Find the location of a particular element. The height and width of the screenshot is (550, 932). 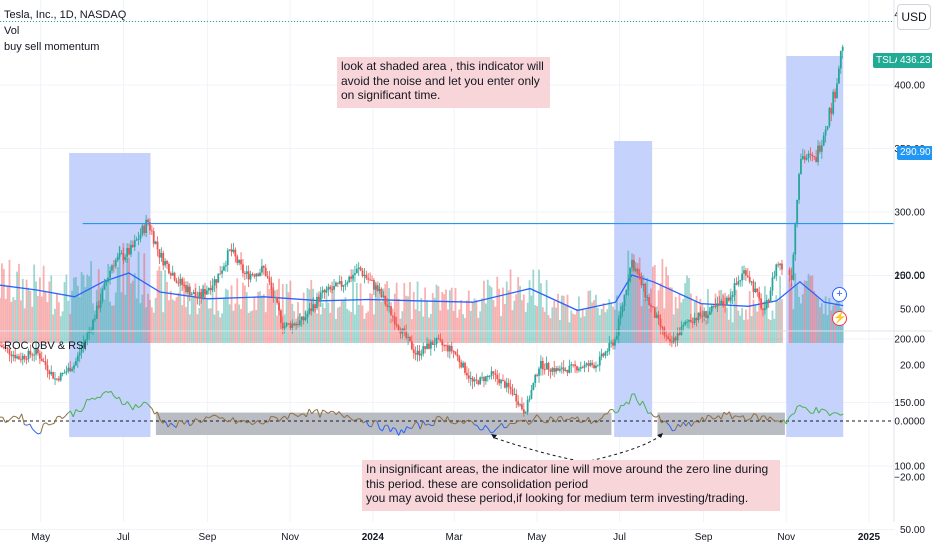

time-axis: May Jul Sep Nov 2024 Mar May Jul Sep Nov 2025 is located at coordinates (455, 537).